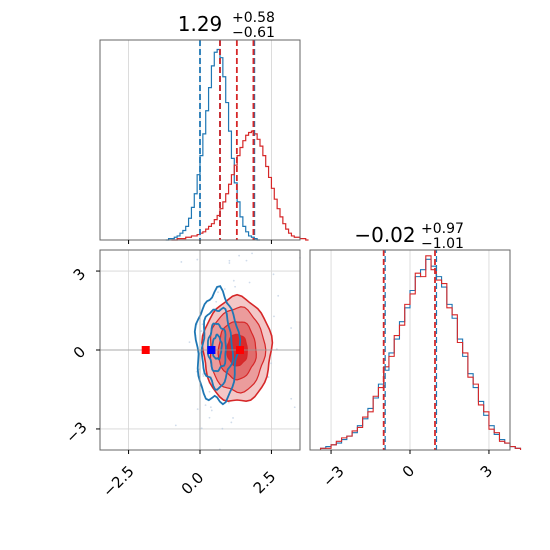 This screenshot has height=550, width=550. I want to click on right-histogram-gridlines, so click(410, 350).